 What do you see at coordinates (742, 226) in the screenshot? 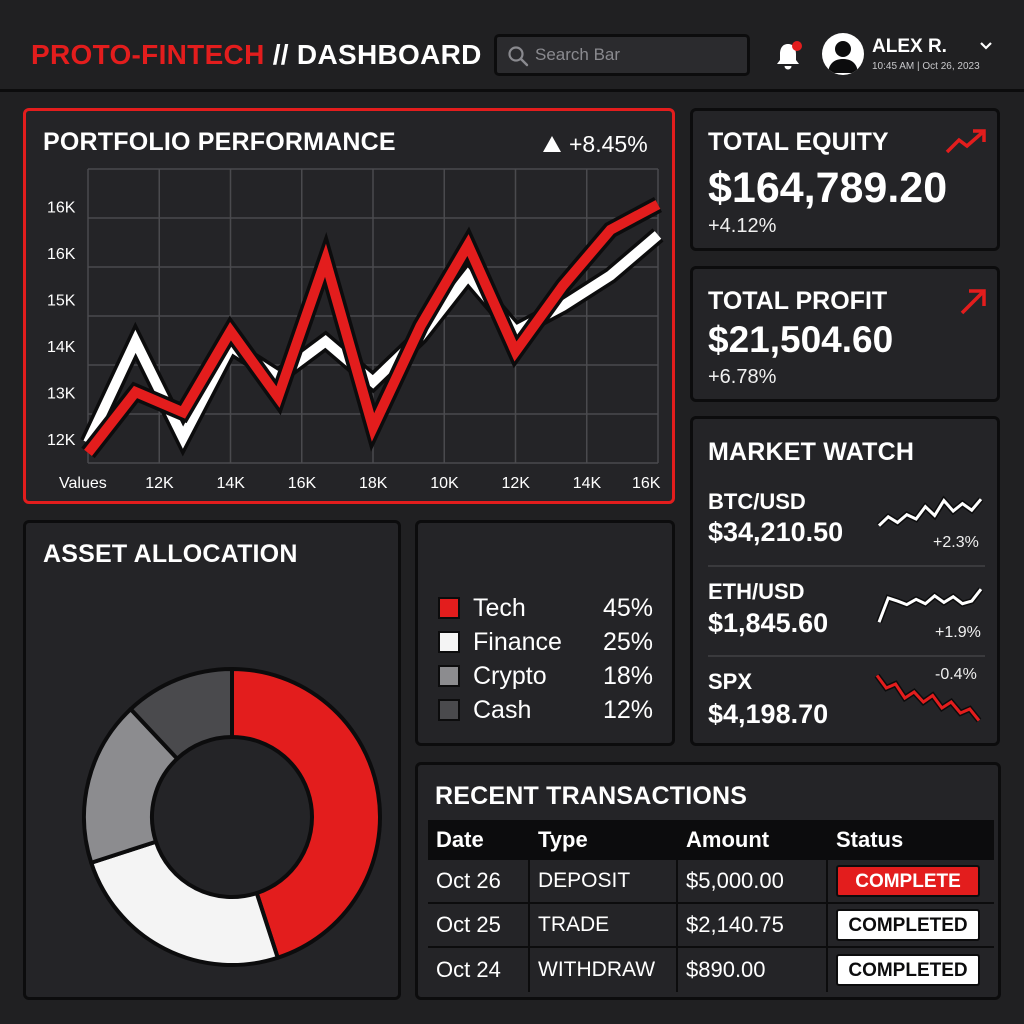
I see `total-equity-delta: +4.12%` at bounding box center [742, 226].